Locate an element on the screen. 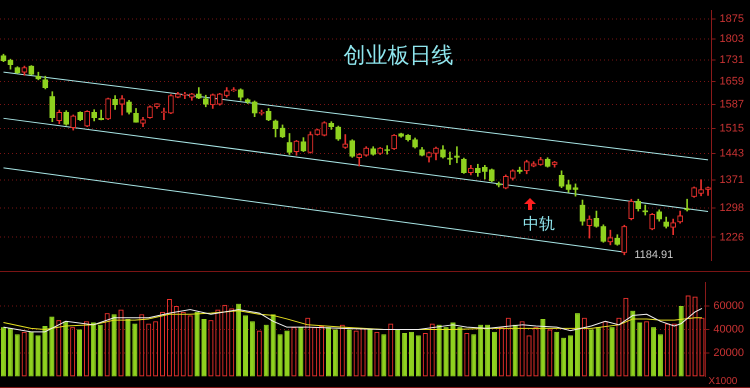  y-tick-label: 20000 is located at coordinates (728, 352).